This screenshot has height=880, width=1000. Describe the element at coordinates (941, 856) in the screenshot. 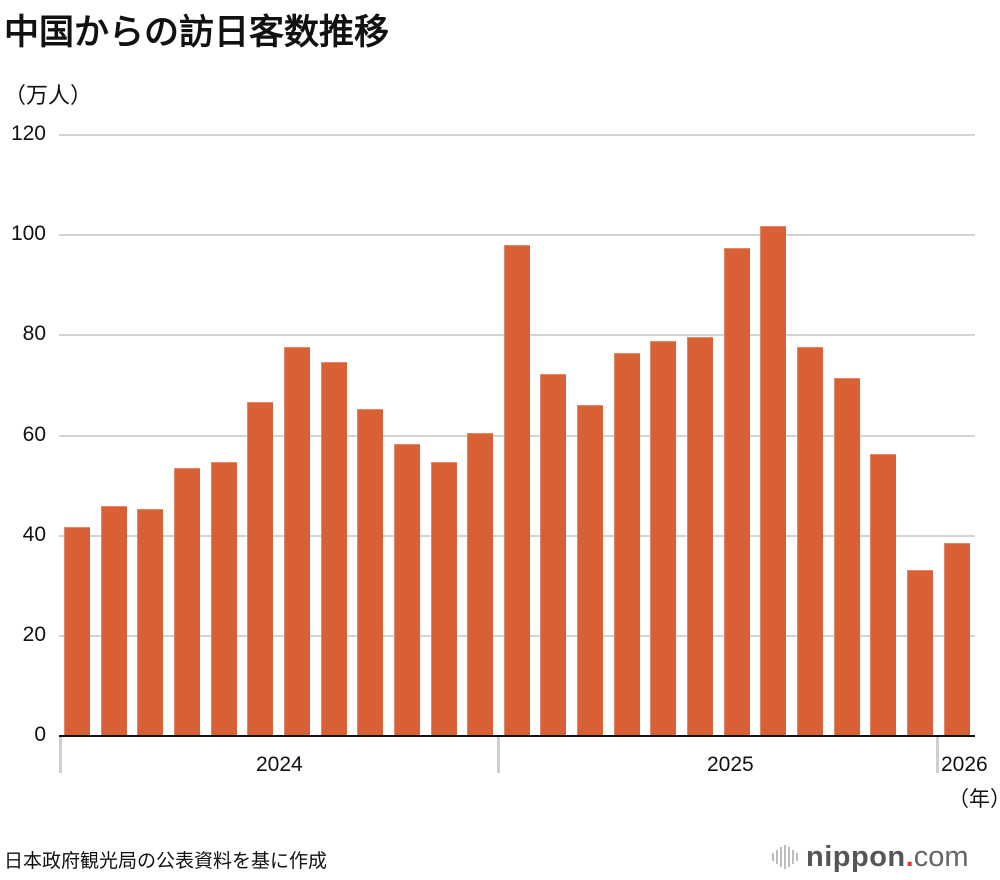

I see `logo-tld: com` at that location.